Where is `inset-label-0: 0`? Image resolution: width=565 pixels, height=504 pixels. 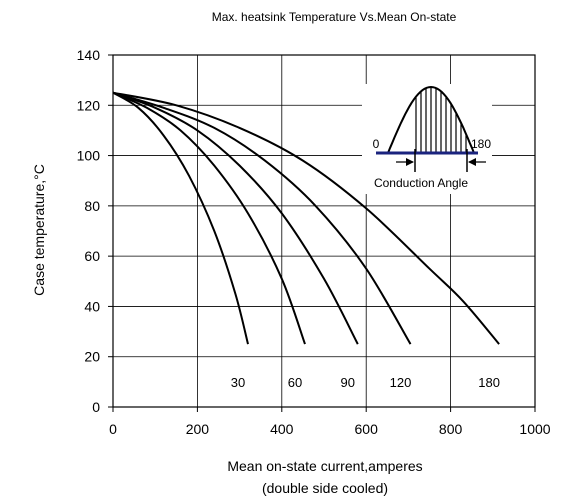 inset-label-0: 0 is located at coordinates (376, 144).